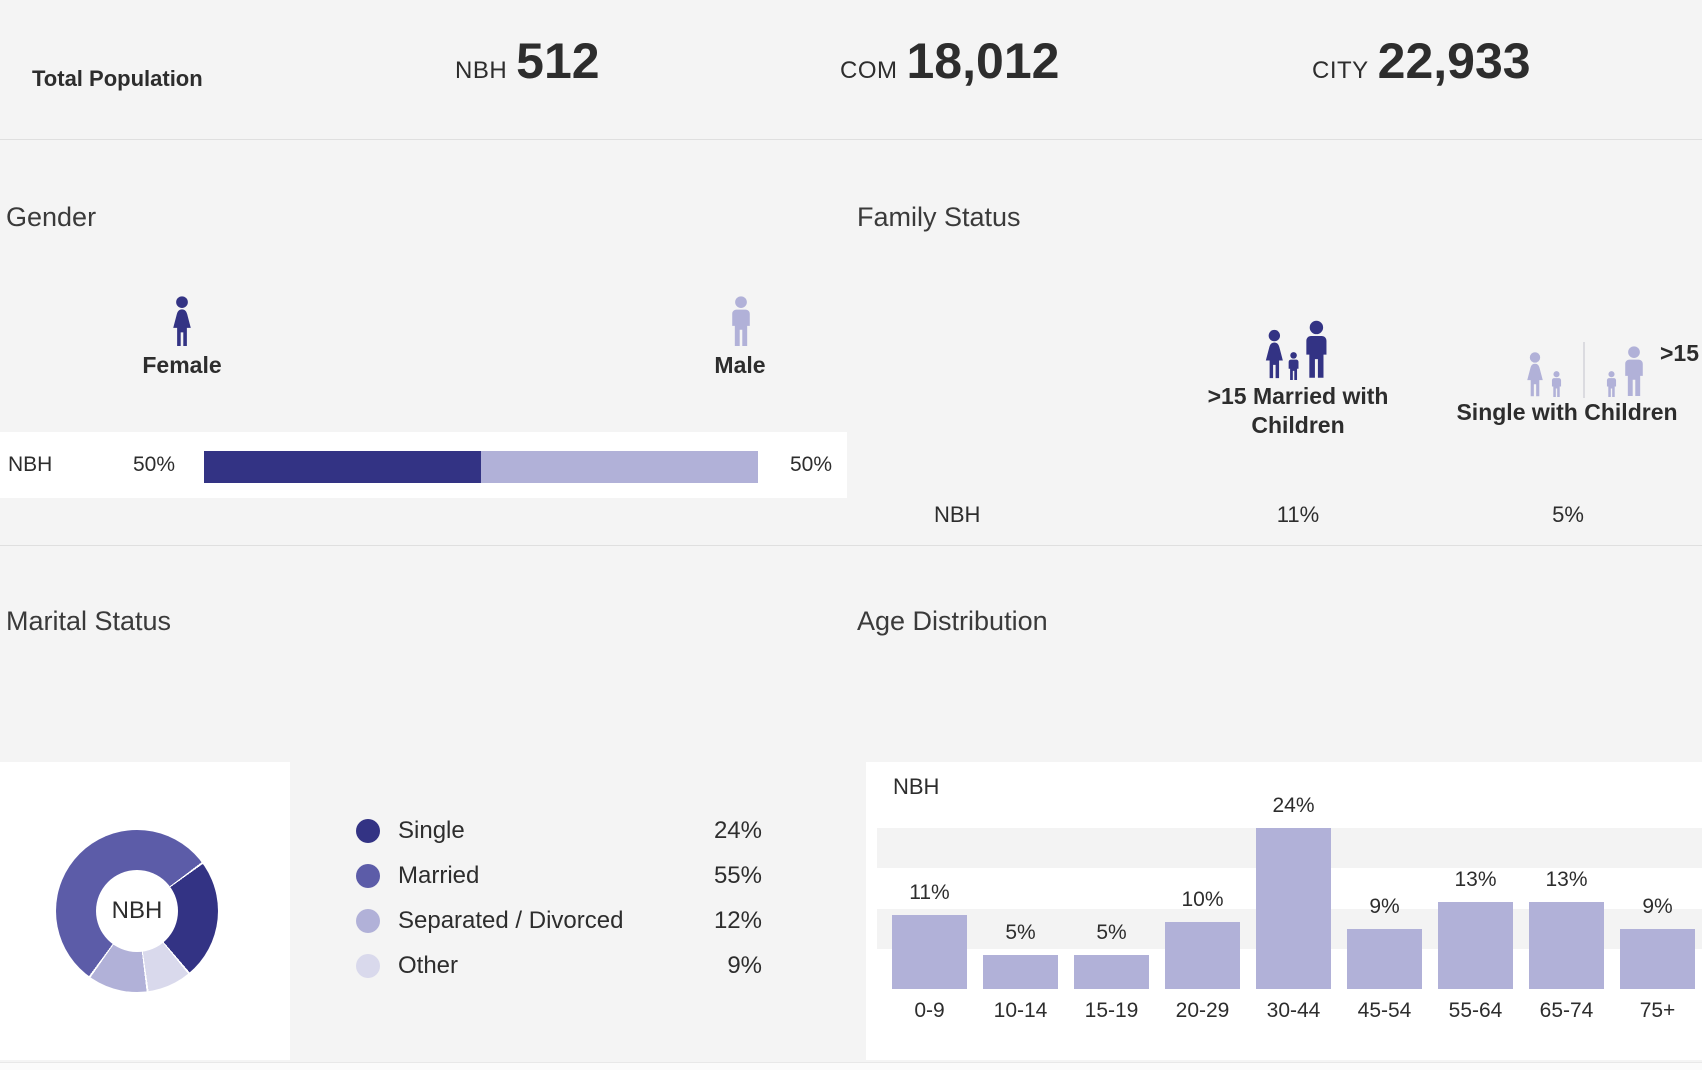  I want to click on female-icon, so click(182, 321).